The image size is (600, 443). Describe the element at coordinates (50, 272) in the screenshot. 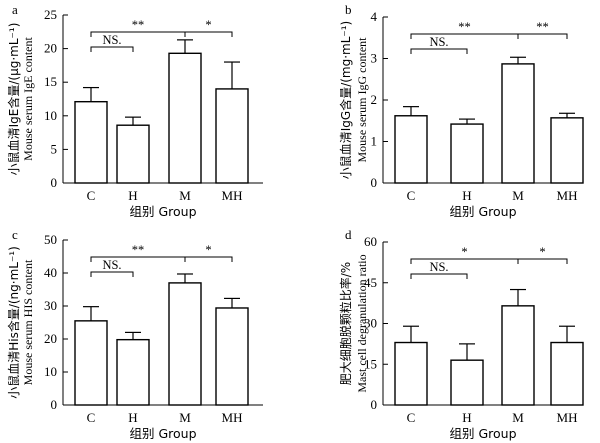

I see `y-tick-label: 40` at that location.